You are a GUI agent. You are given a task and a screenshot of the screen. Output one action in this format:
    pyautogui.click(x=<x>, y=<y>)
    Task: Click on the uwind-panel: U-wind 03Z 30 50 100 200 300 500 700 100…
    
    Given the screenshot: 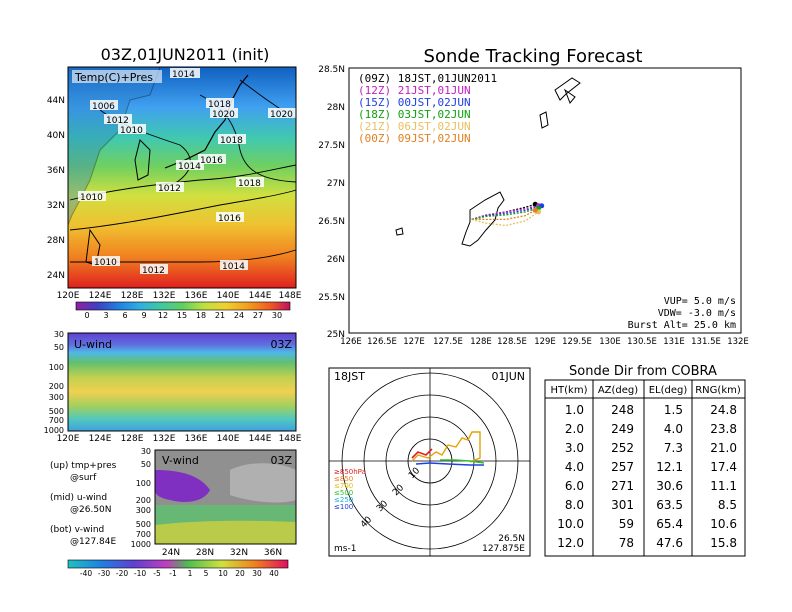 What is the action you would take?
    pyautogui.click(x=173, y=387)
    